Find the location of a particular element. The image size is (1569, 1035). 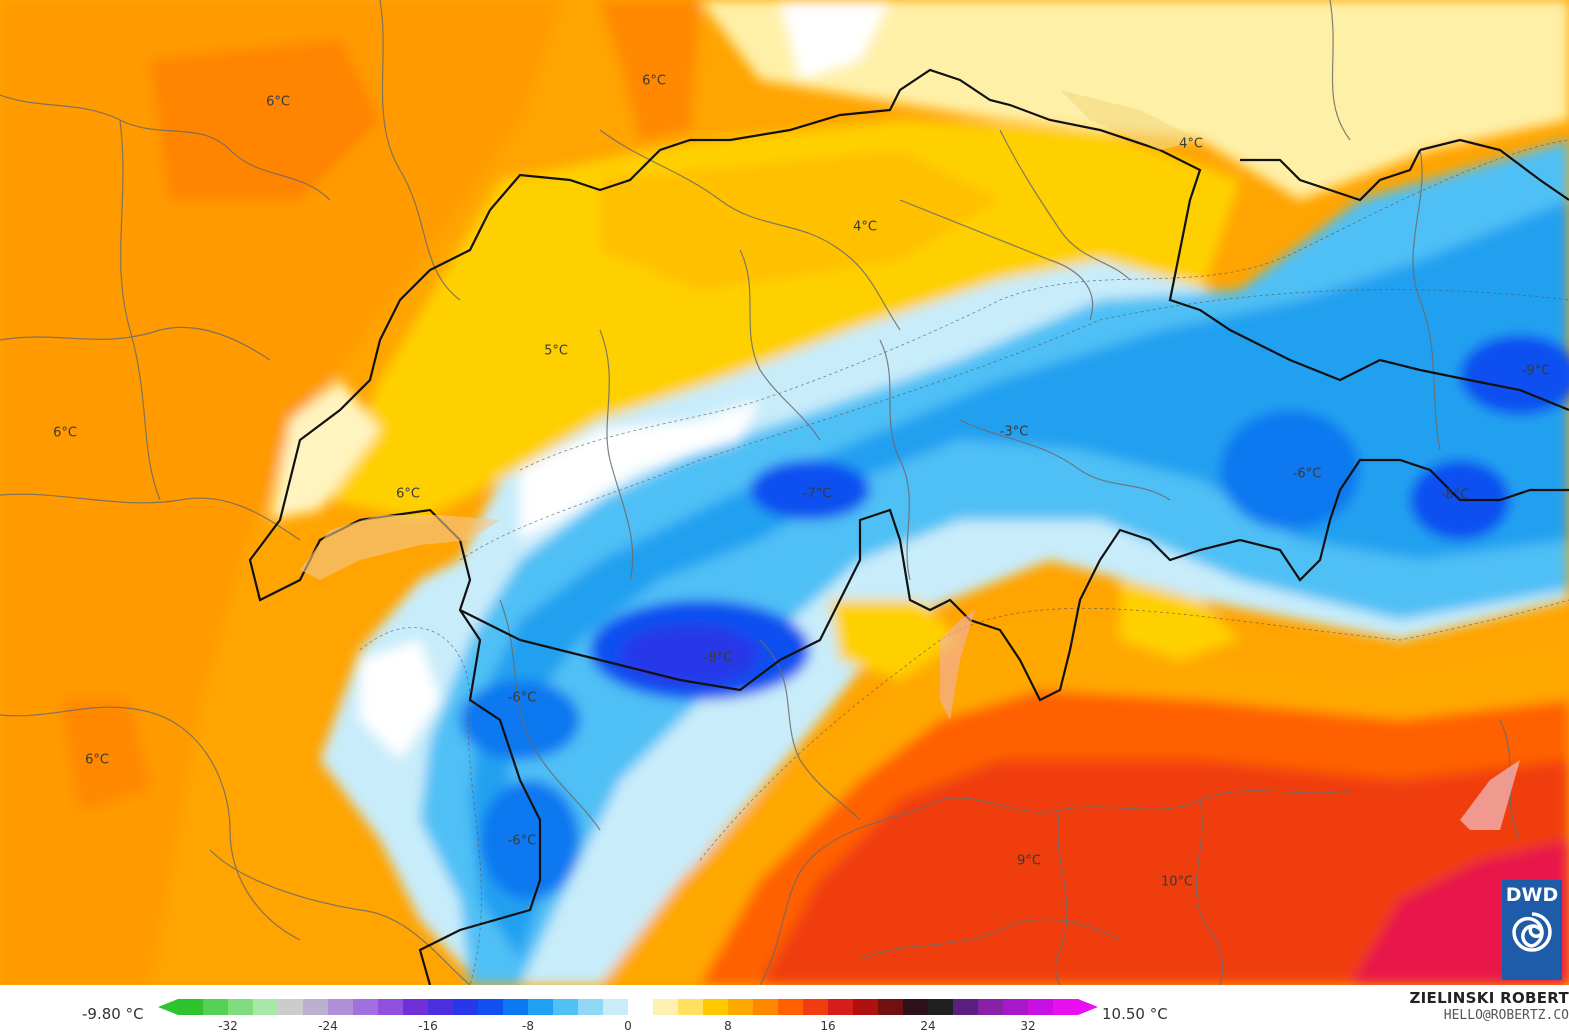

dwd-logo-text: DWD is located at coordinates (1532, 895).